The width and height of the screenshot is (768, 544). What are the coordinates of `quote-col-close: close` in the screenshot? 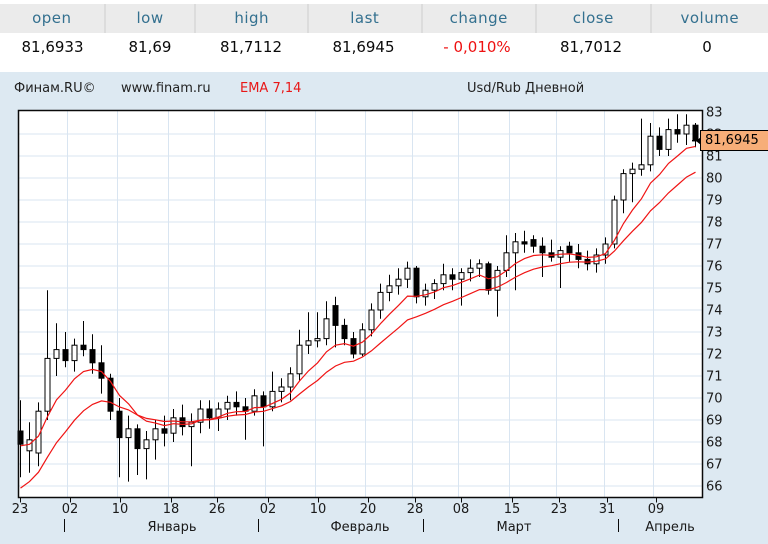 It's located at (593, 18).